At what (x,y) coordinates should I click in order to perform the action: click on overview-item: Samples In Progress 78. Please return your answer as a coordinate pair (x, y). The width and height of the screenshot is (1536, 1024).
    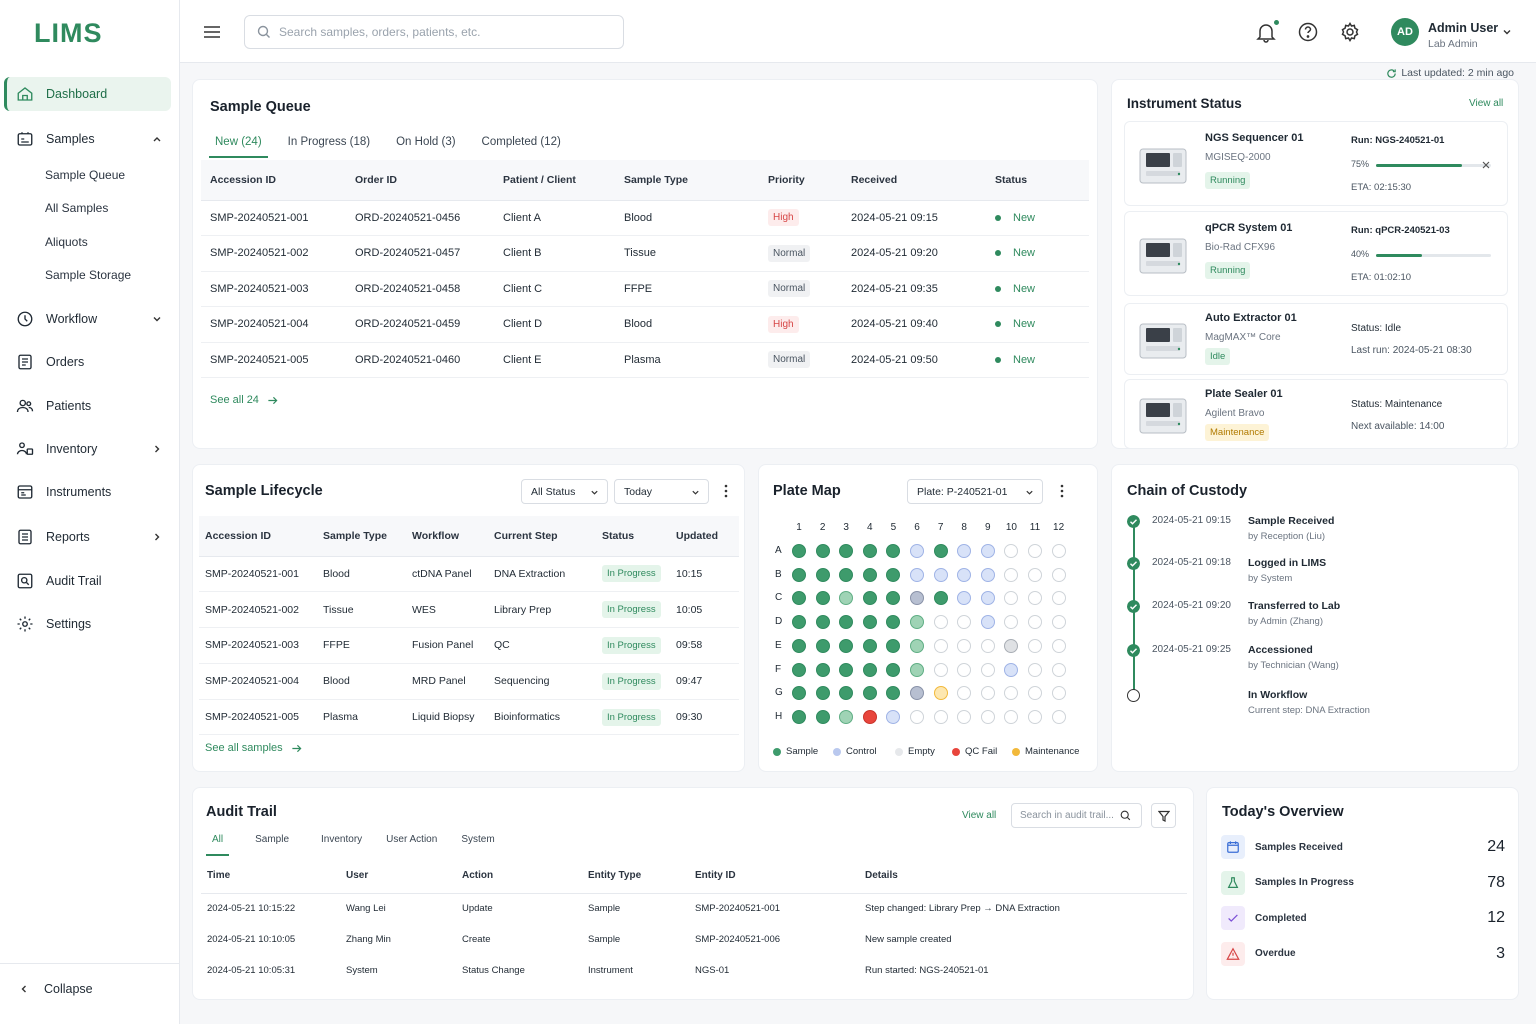
    Looking at the image, I should click on (1363, 882).